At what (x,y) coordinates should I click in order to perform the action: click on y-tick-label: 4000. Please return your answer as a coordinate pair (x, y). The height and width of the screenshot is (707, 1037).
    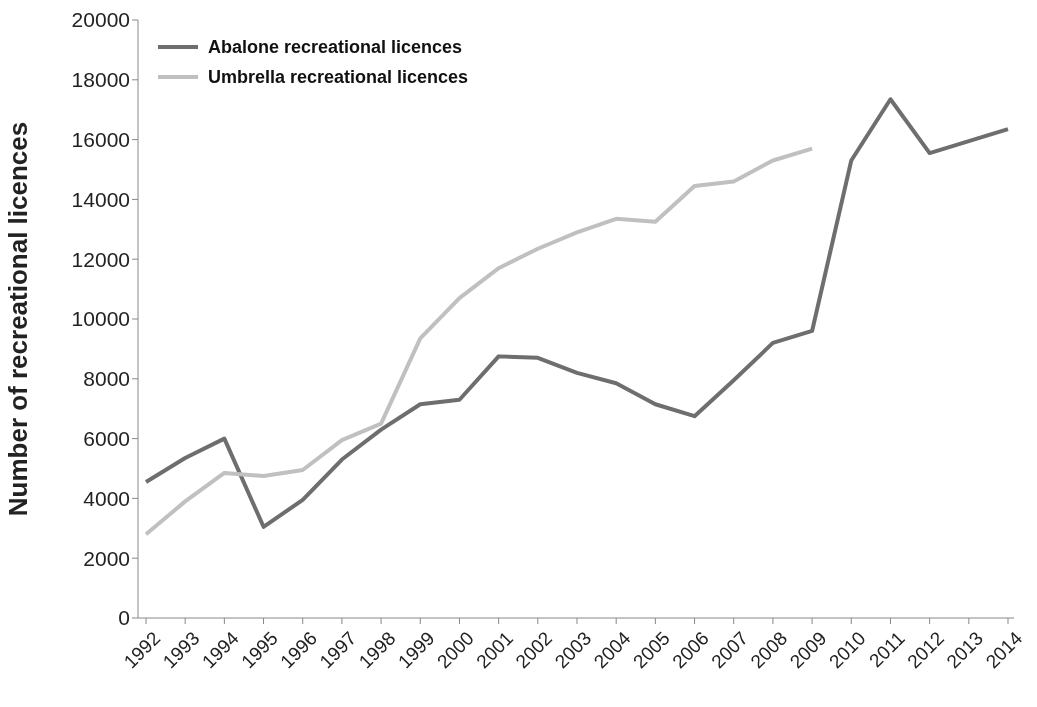
    Looking at the image, I should click on (106, 498).